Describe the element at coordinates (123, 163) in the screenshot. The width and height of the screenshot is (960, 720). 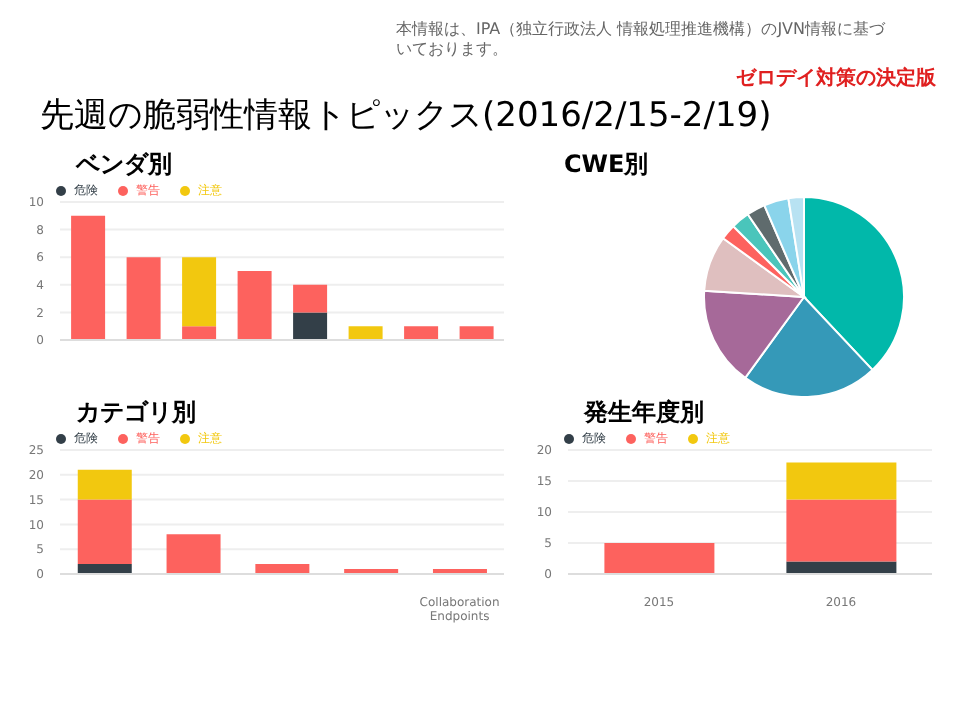
I see `chart-title: ベンダ別` at that location.